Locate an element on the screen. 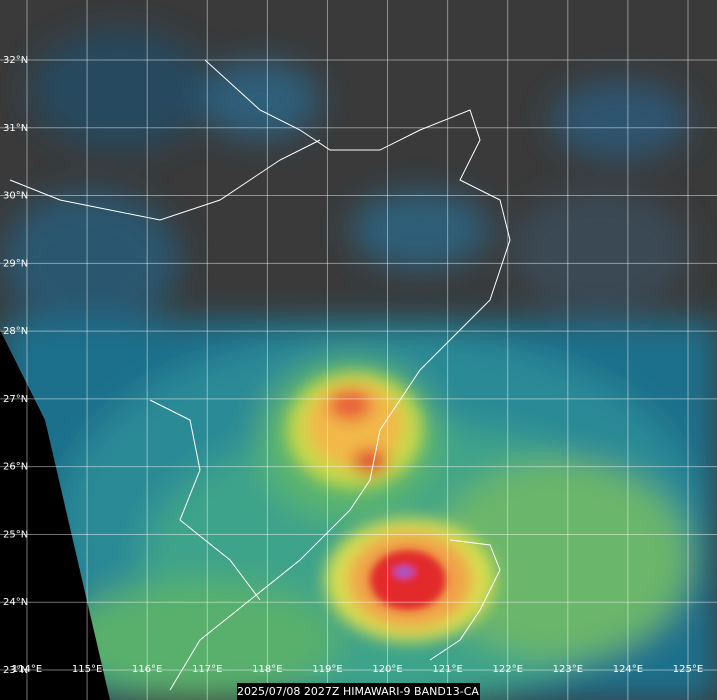  longitude-label: 115°E is located at coordinates (87, 669).